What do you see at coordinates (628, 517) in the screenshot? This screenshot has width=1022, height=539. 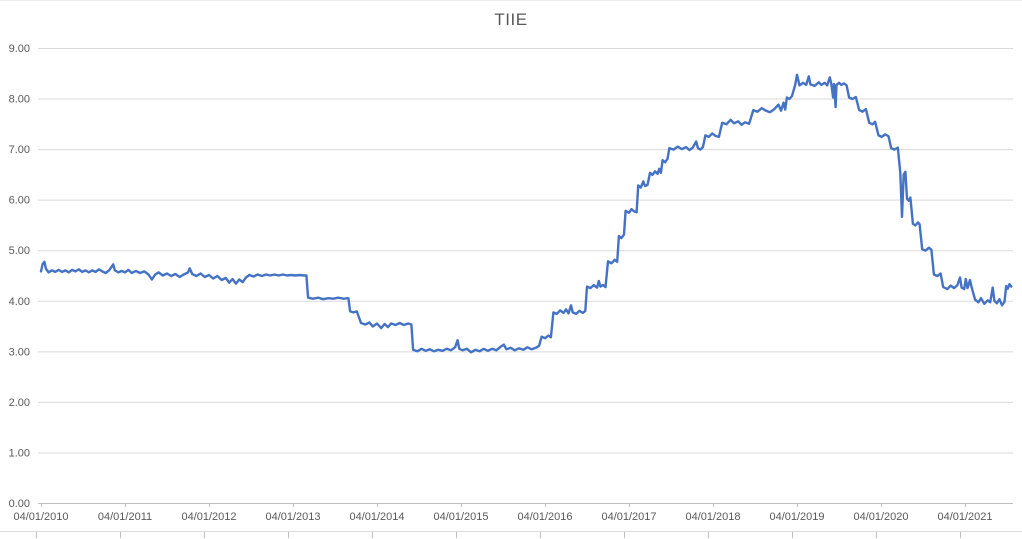 I see `x-axis-label: 04/01/2017` at bounding box center [628, 517].